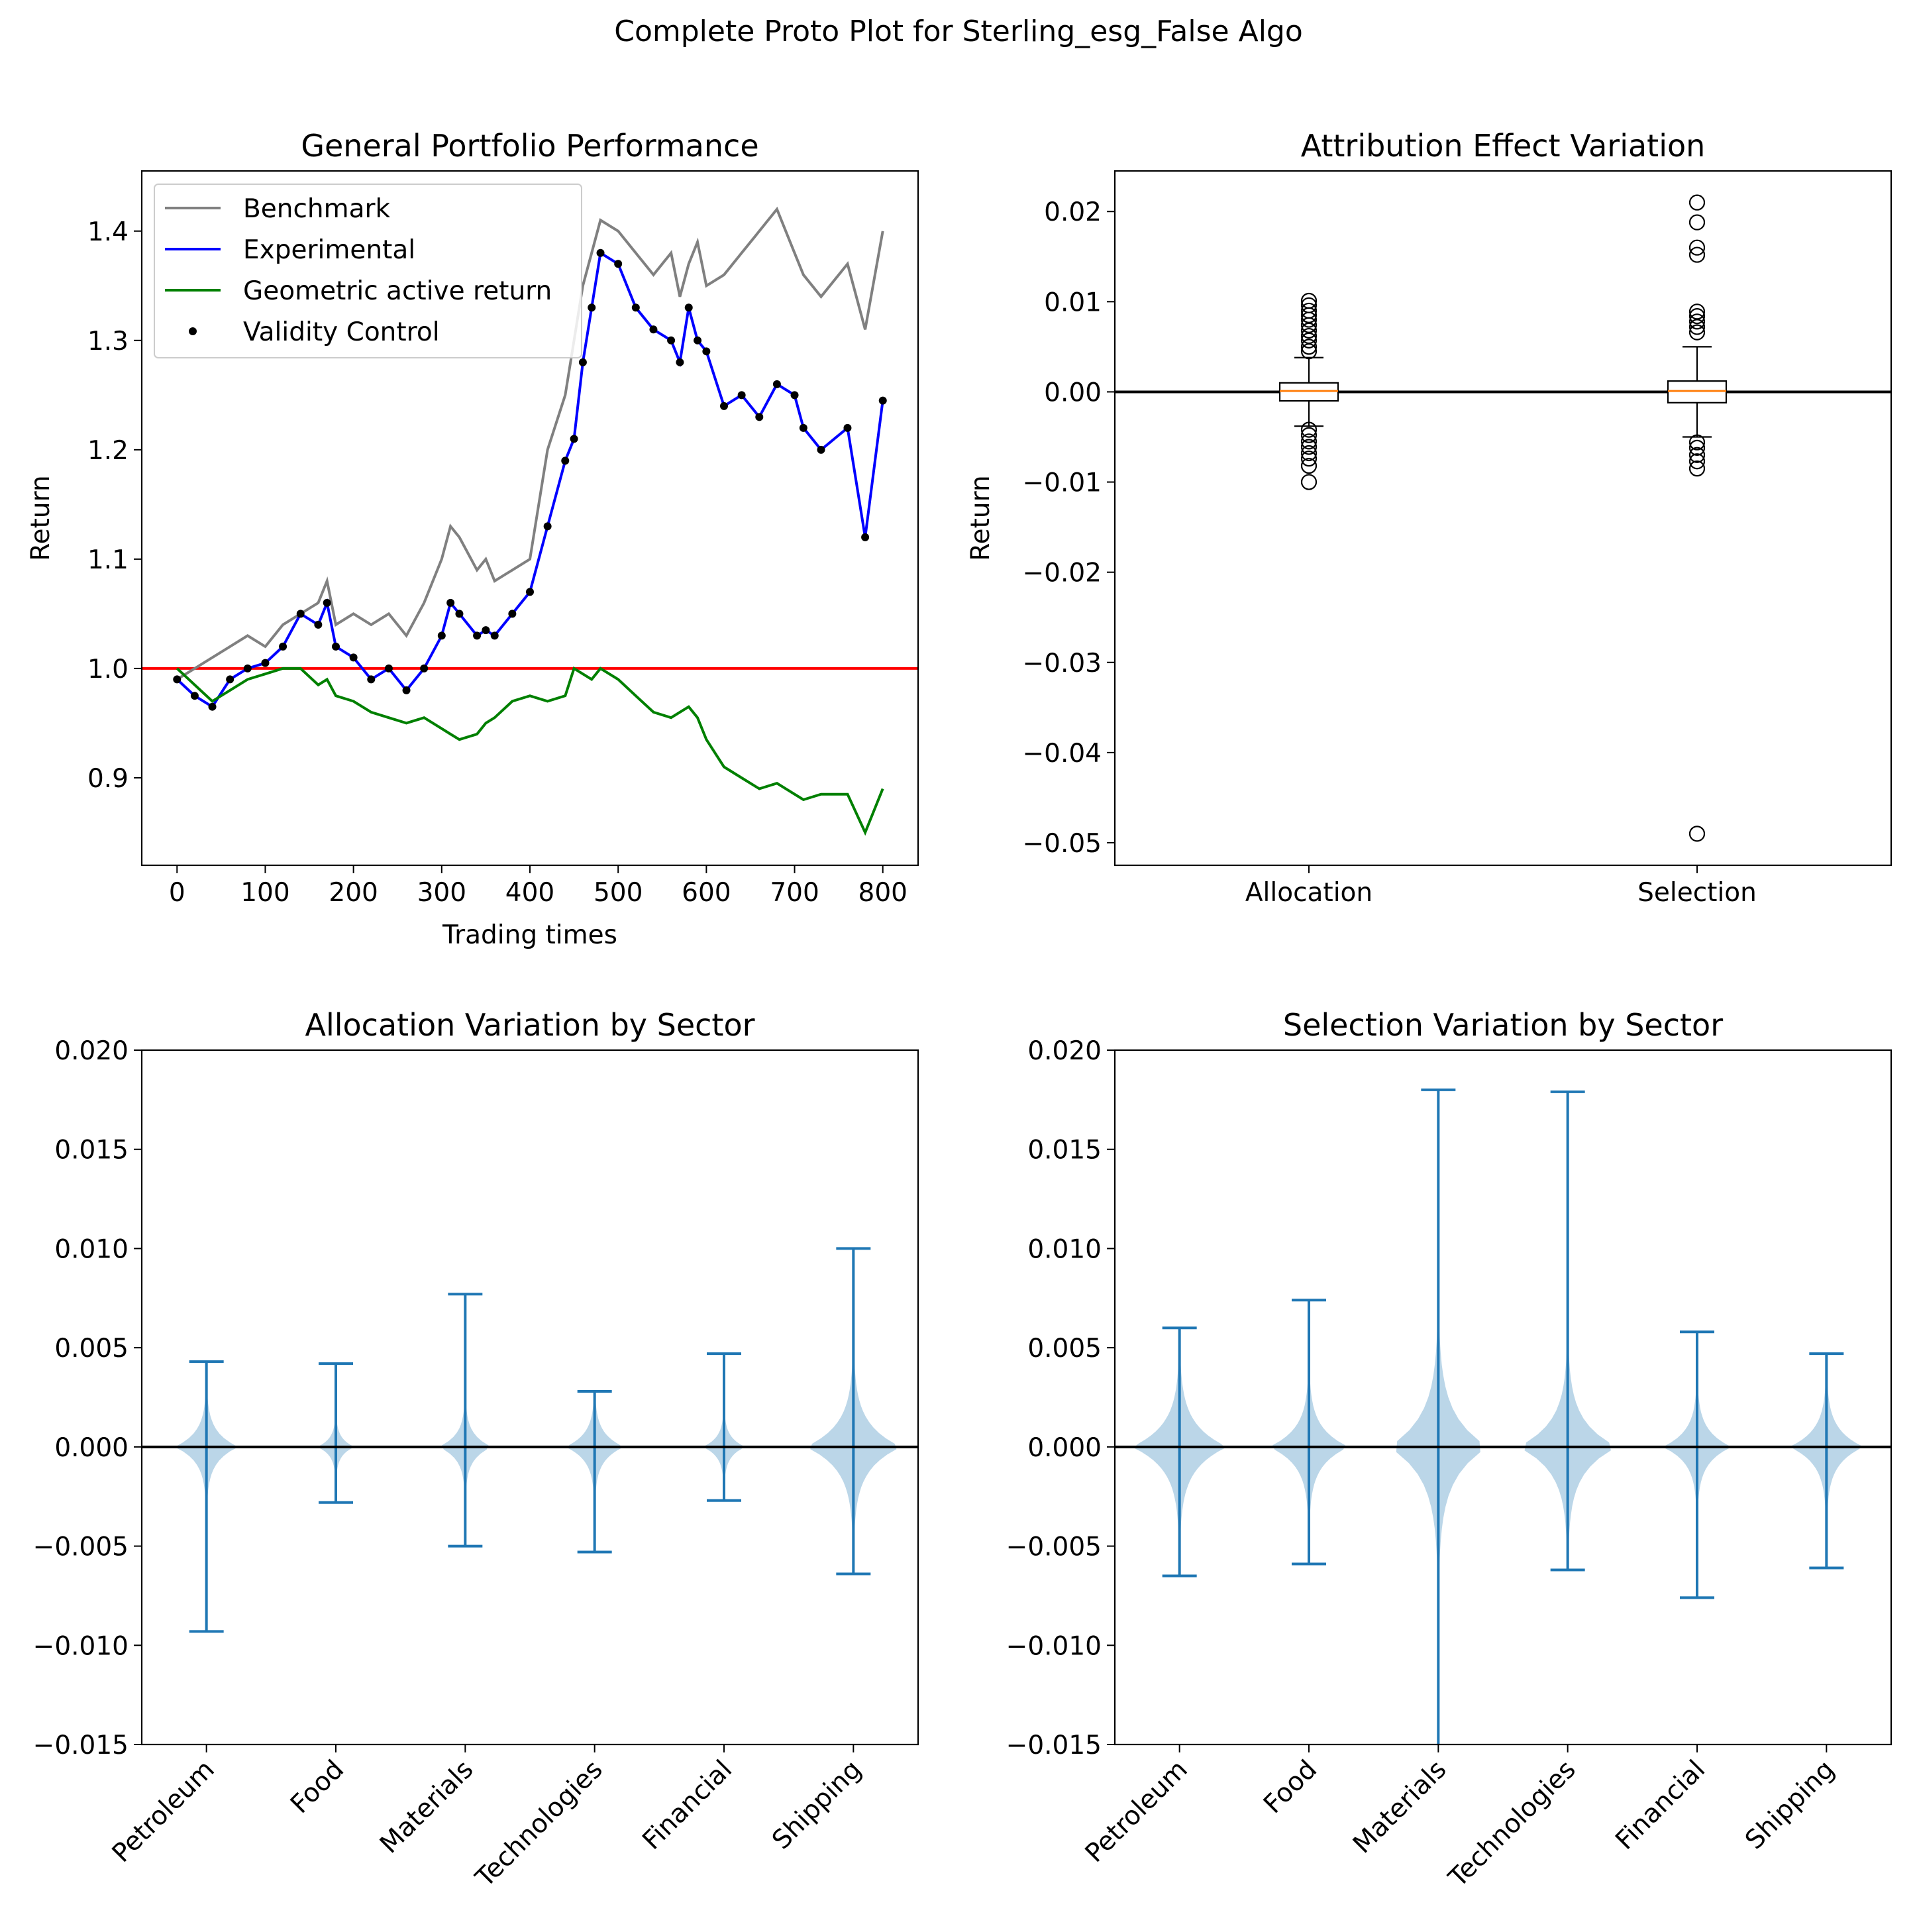 This screenshot has width=1917, height=1932. What do you see at coordinates (81, 1745) in the screenshot?
I see `y-tick-label: −0.015` at bounding box center [81, 1745].